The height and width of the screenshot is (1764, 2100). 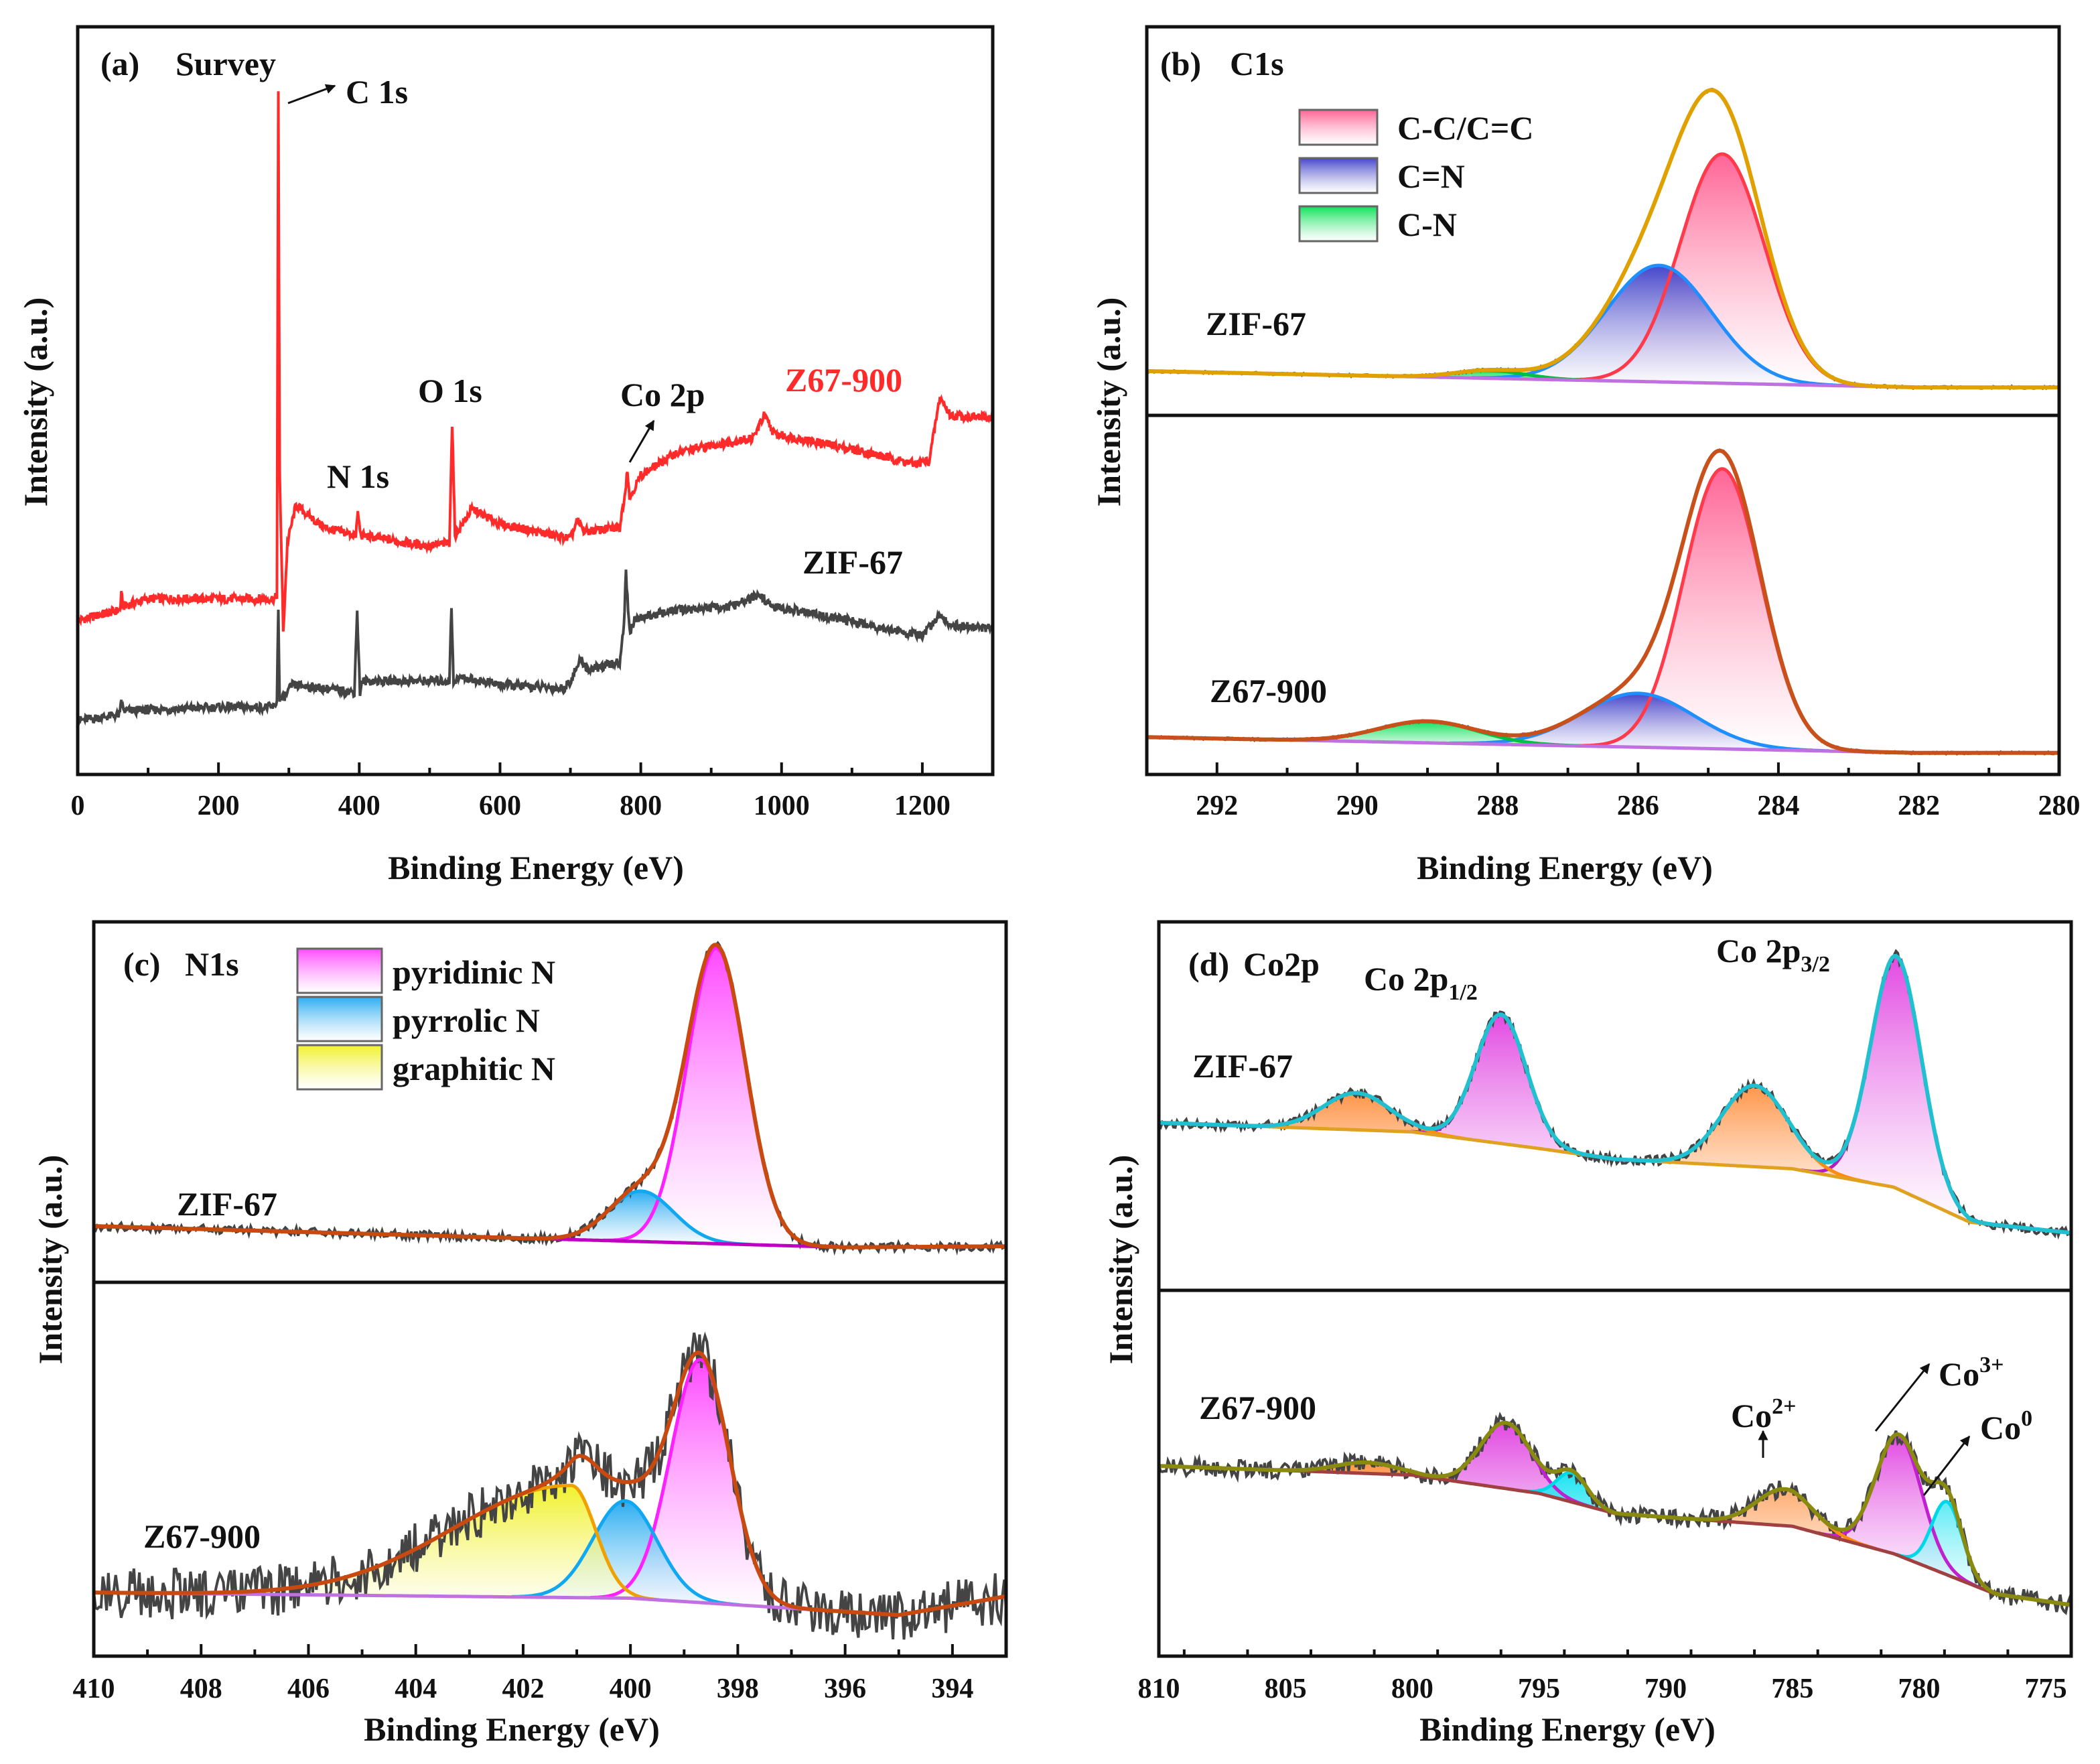 What do you see at coordinates (550, 1550) in the screenshot?
I see `component-fill-graphitic-n` at bounding box center [550, 1550].